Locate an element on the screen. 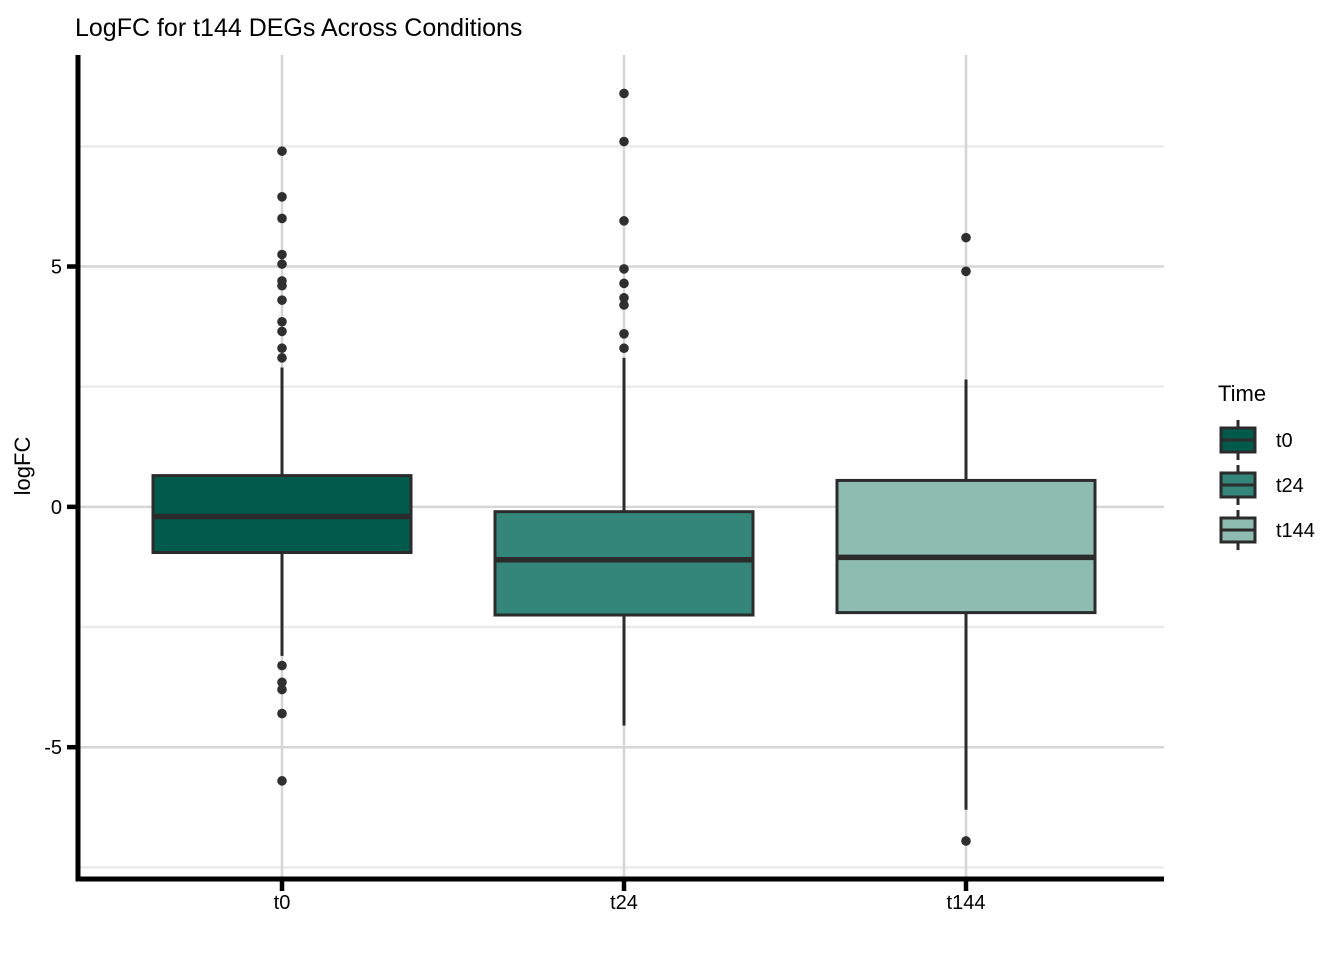 This screenshot has width=1344, height=960. y-tick-label: 0 is located at coordinates (56, 508).